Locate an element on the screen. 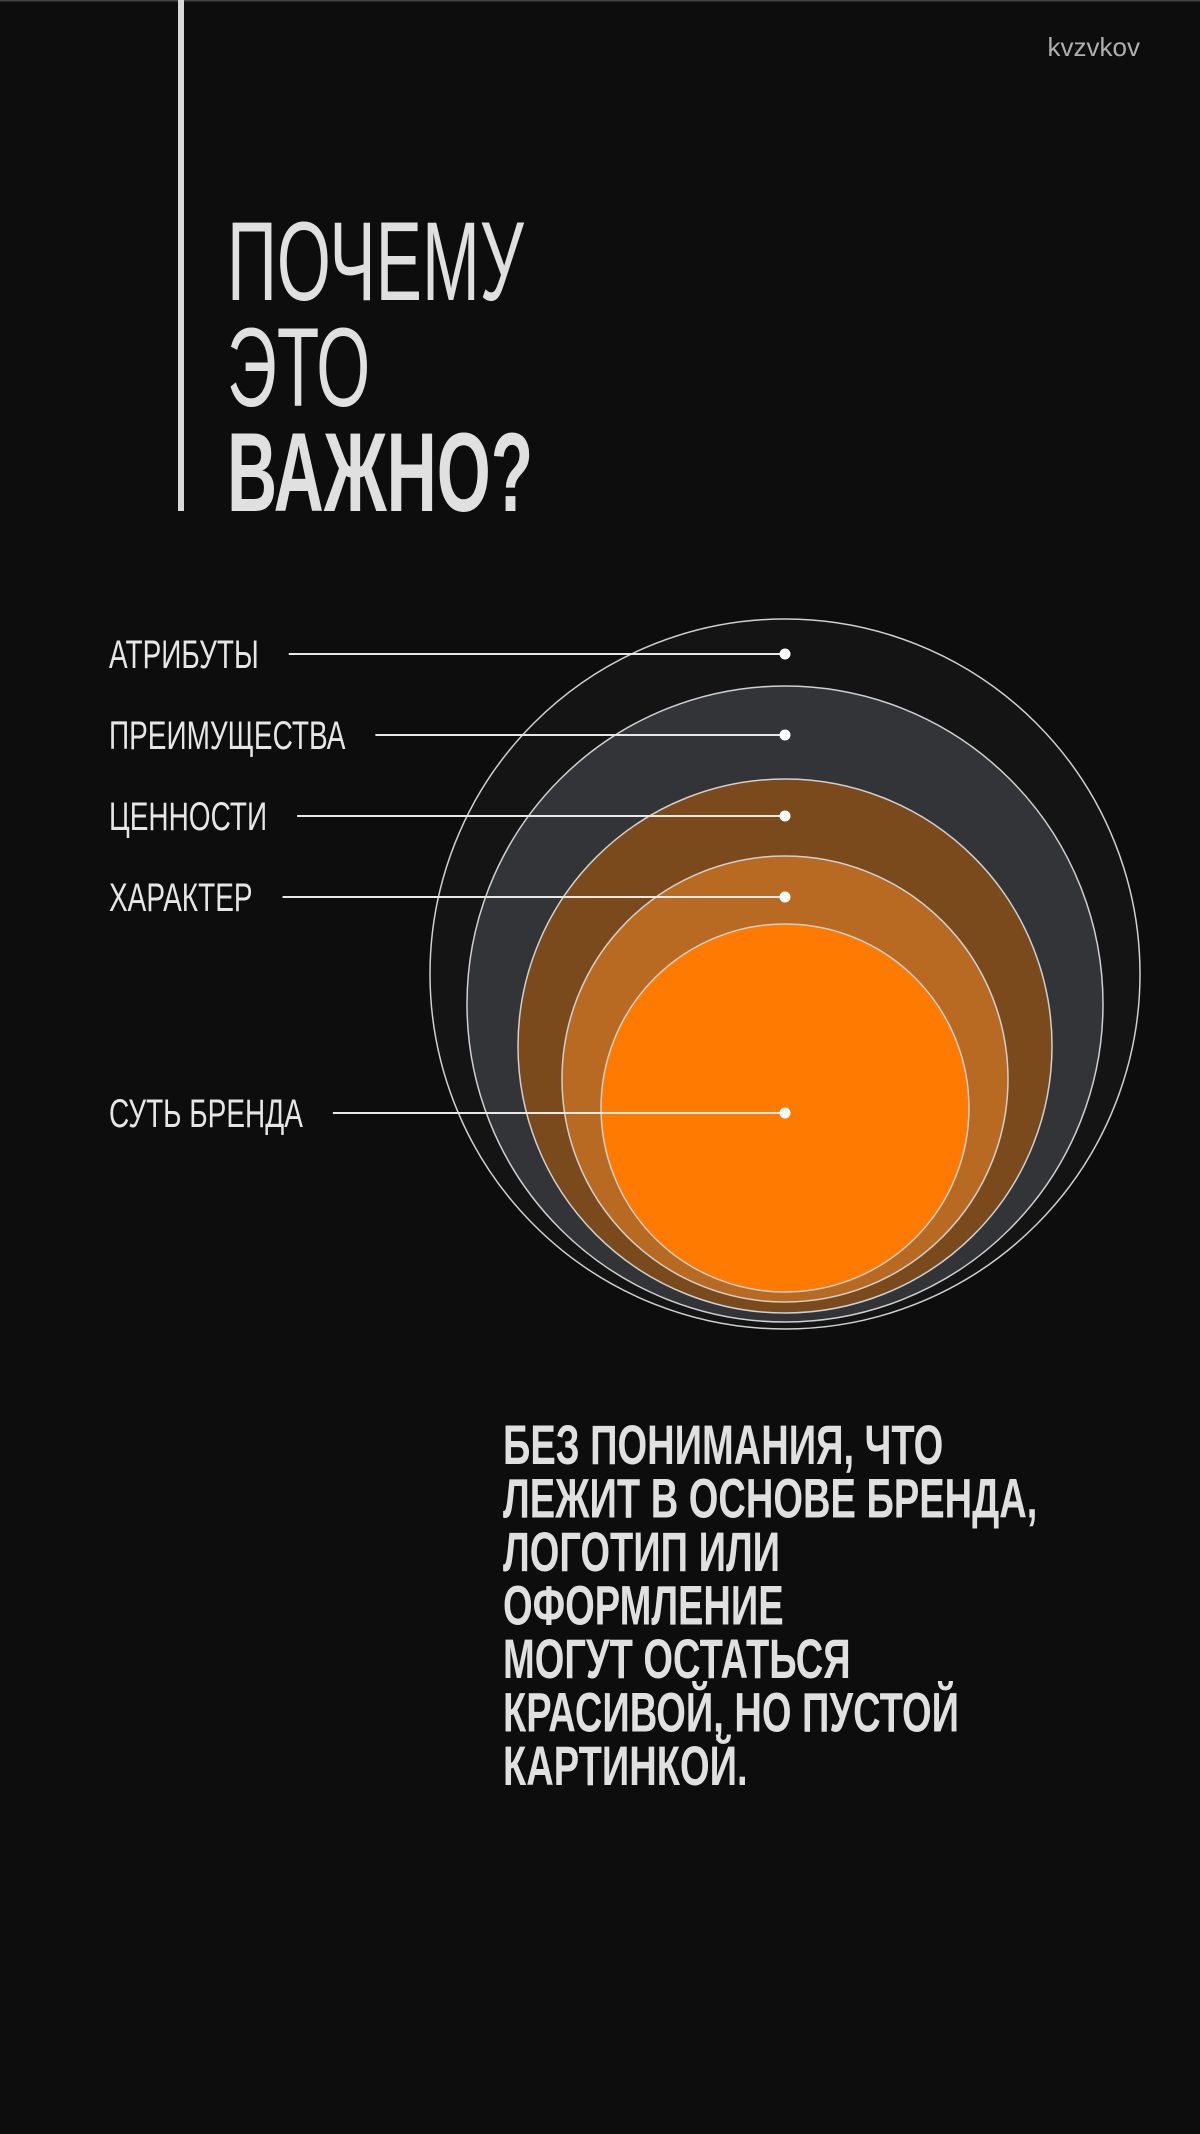 This screenshot has height=2134, width=1200. layer: ПРЕИМУЩЕСТВА is located at coordinates (450, 736).